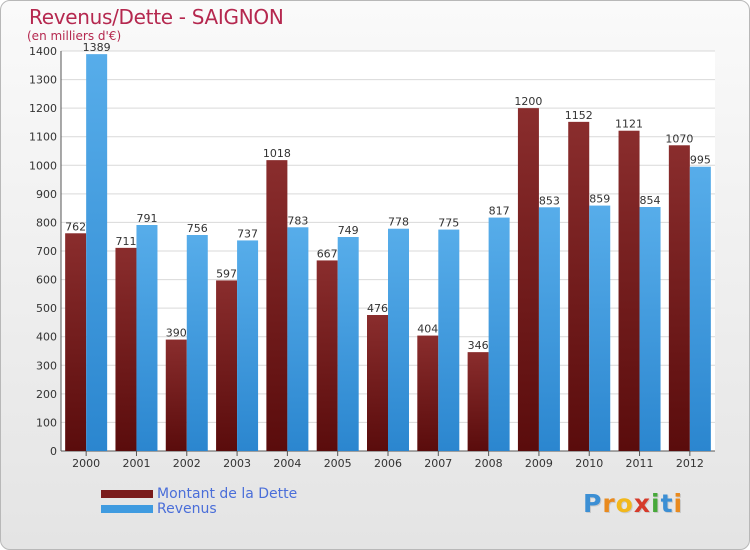  Describe the element at coordinates (43, 108) in the screenshot. I see `y-tick-label: 1200` at that location.